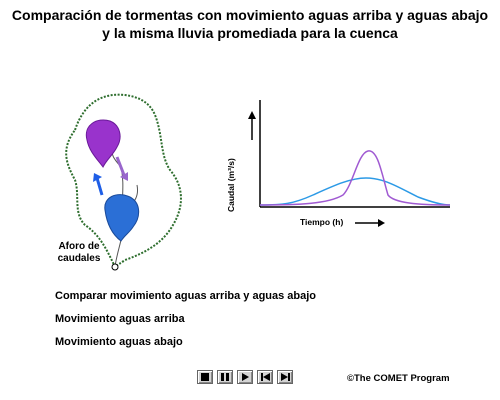 The height and width of the screenshot is (400, 500). Describe the element at coordinates (79, 258) in the screenshot. I see `gauge-label-line-2: caudales` at that location.